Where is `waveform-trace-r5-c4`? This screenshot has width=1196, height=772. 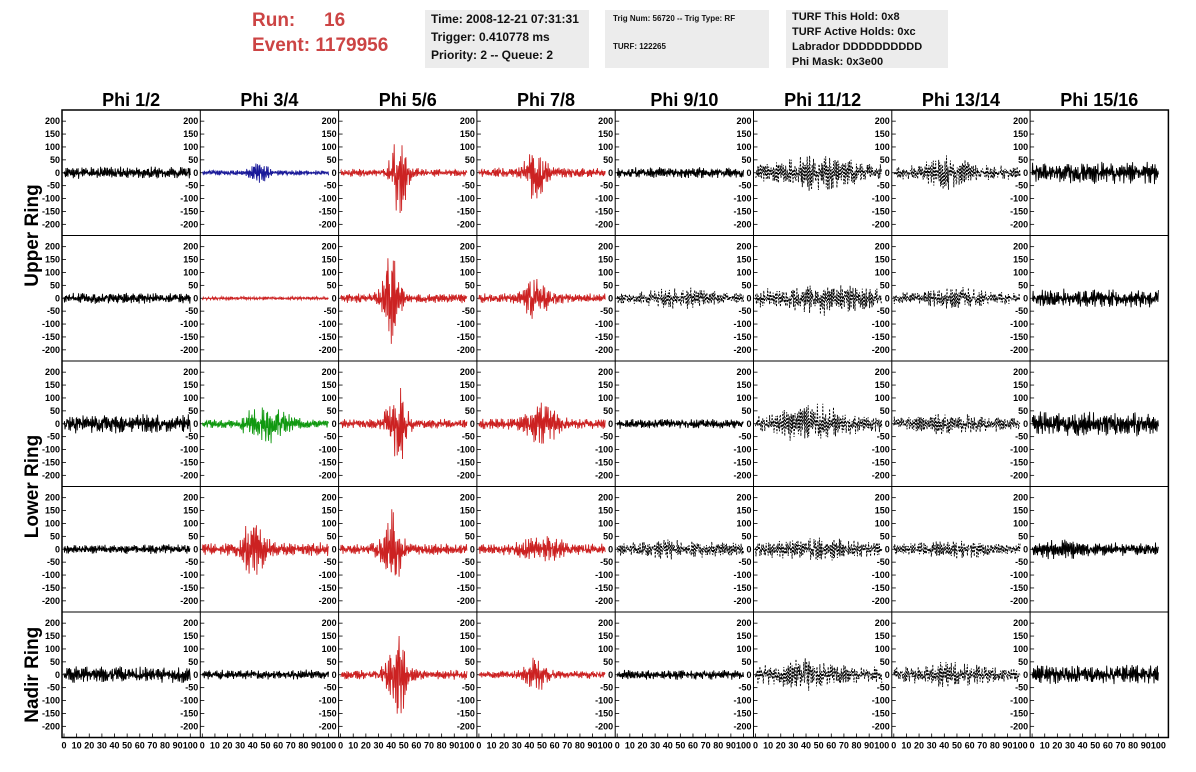
waveform-trace-r5-c4 is located at coordinates (542, 673).